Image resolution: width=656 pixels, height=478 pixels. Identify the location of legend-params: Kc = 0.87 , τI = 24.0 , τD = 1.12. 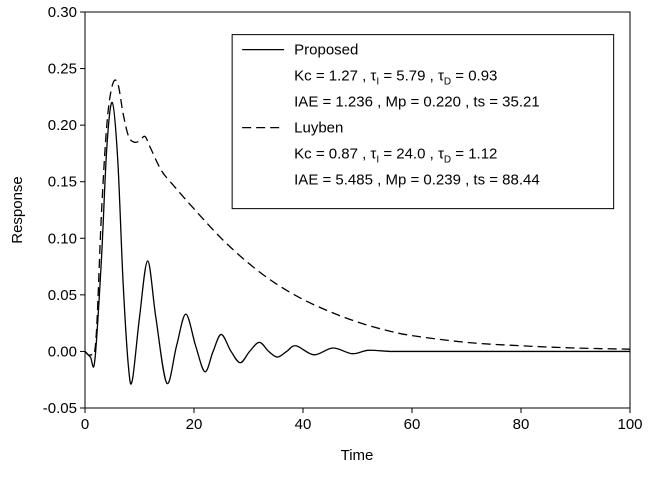
(395, 156).